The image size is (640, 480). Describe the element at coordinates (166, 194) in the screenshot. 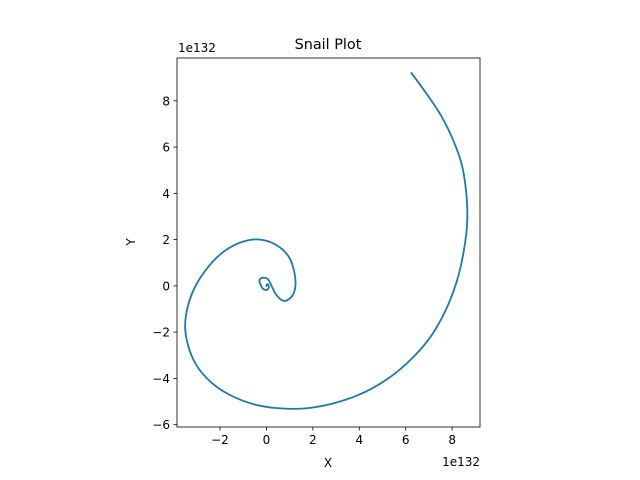

I see `y-tick-label: 4` at that location.